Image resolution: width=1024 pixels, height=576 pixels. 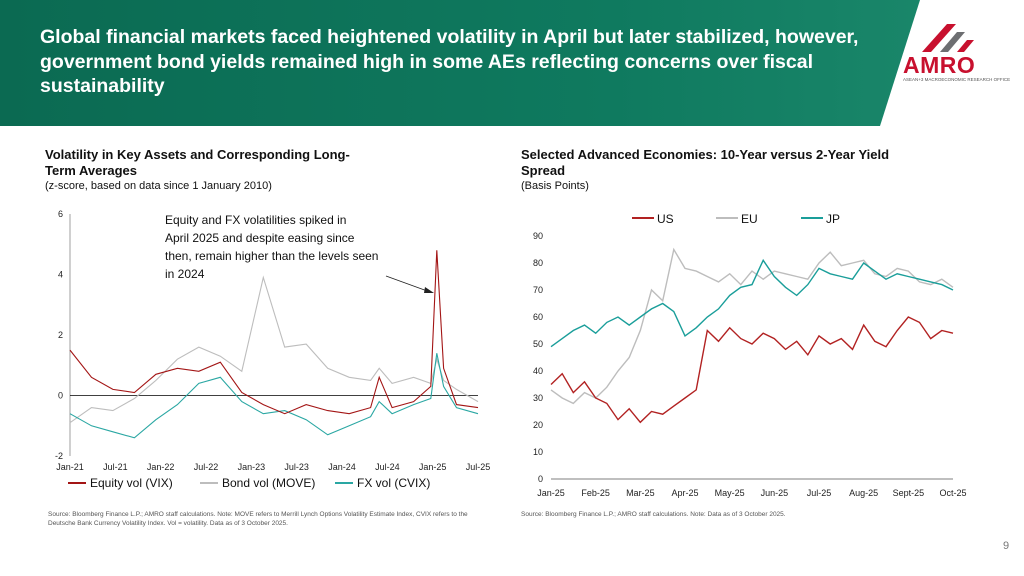 I want to click on x-tick-label: Mar-25, so click(x=640, y=493).